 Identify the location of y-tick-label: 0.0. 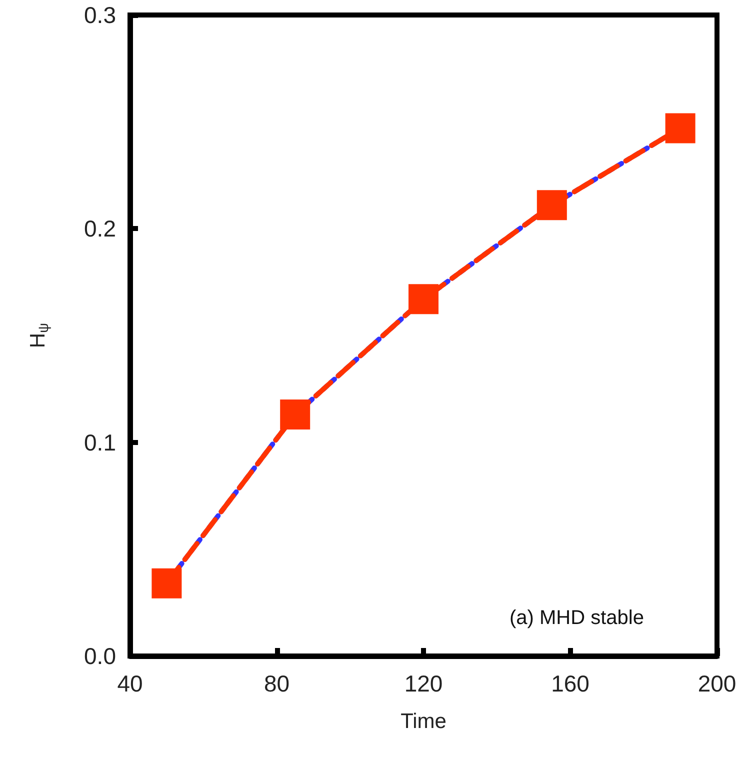
(100, 656).